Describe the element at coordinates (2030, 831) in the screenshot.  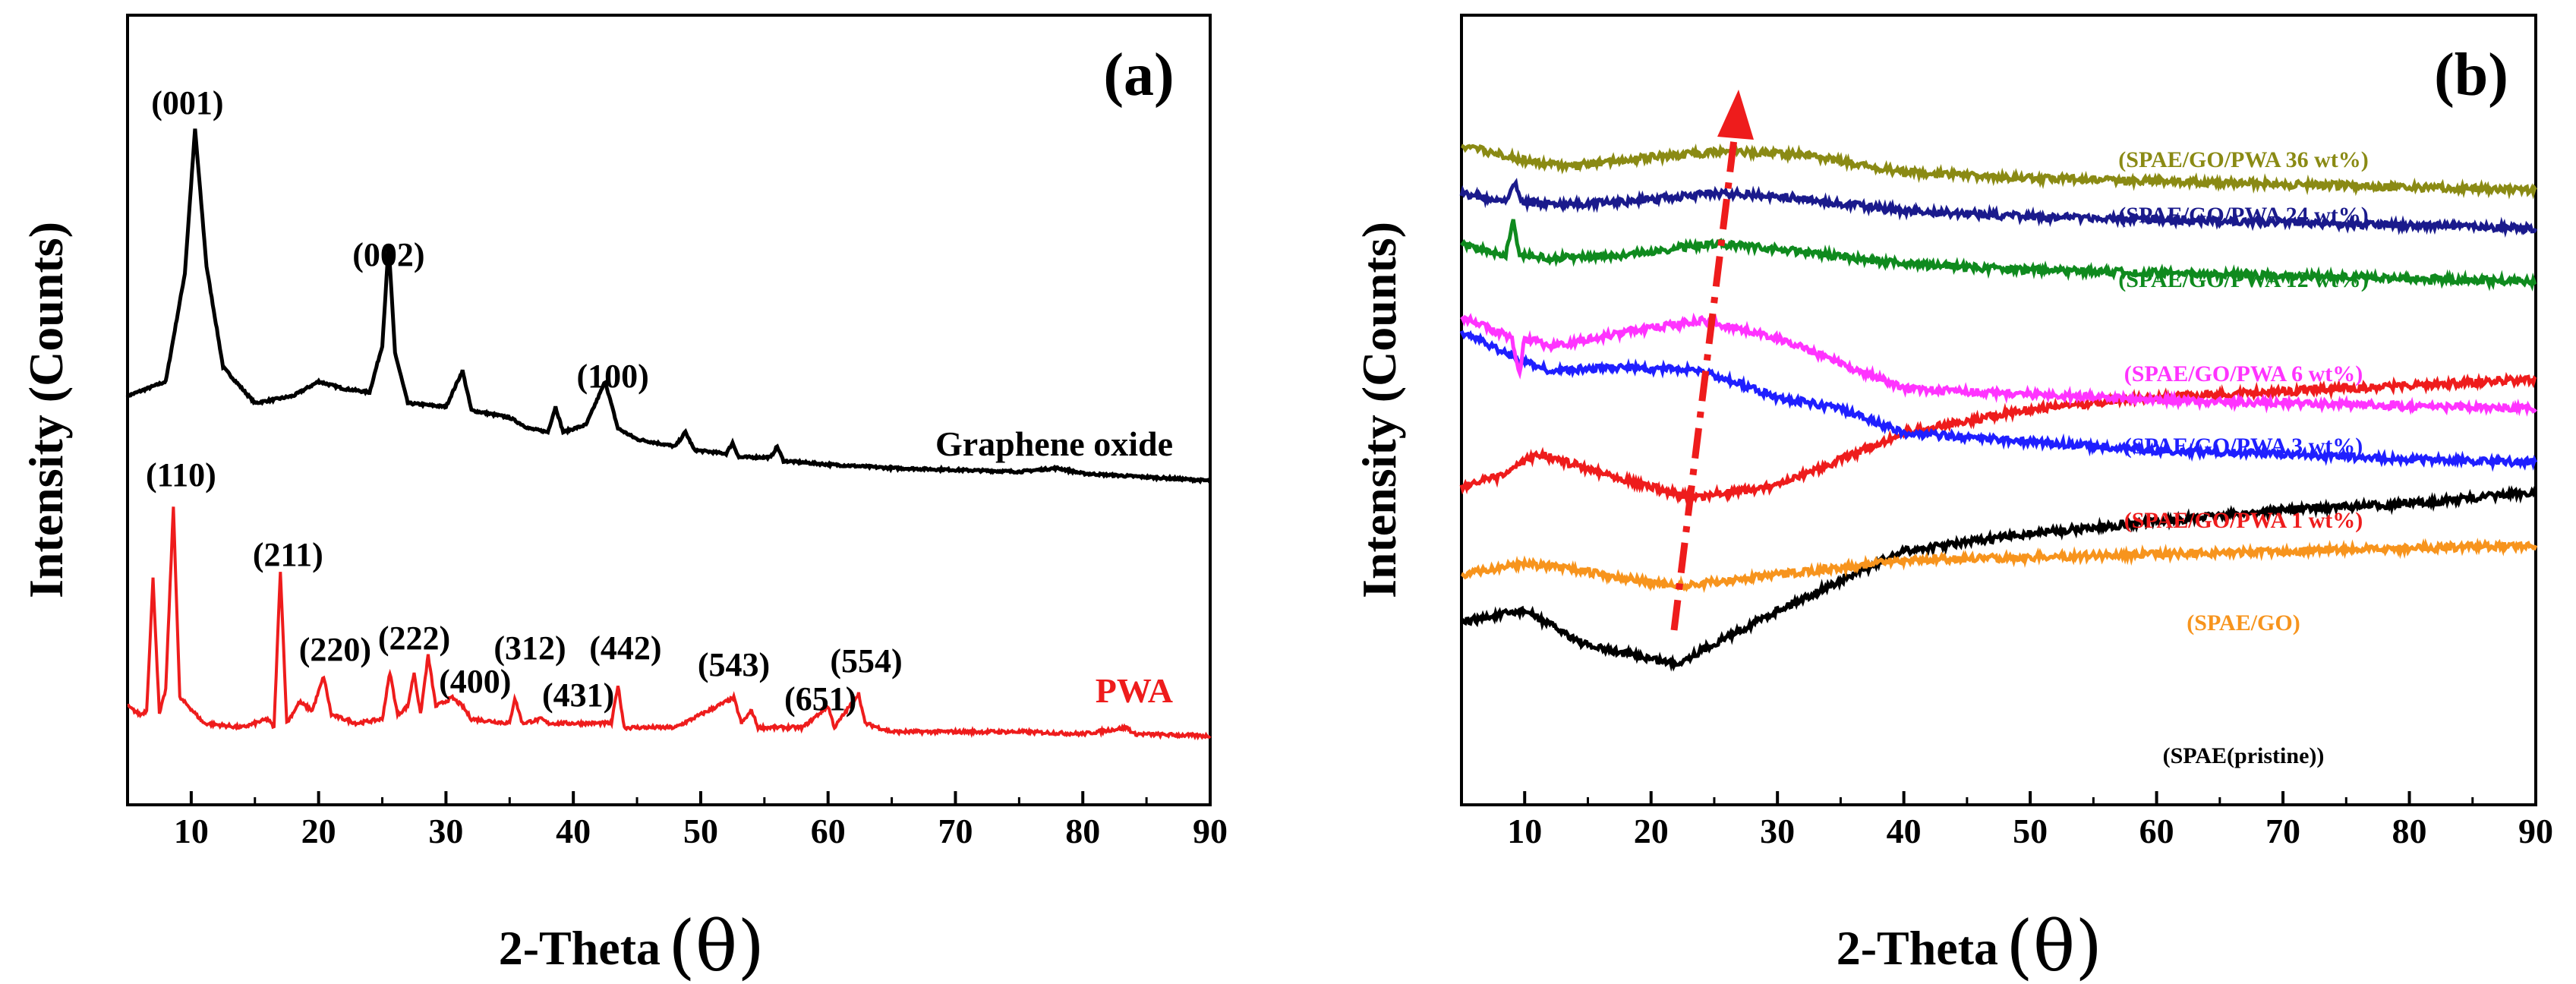
I see `panel-b-tick-label: 50` at that location.